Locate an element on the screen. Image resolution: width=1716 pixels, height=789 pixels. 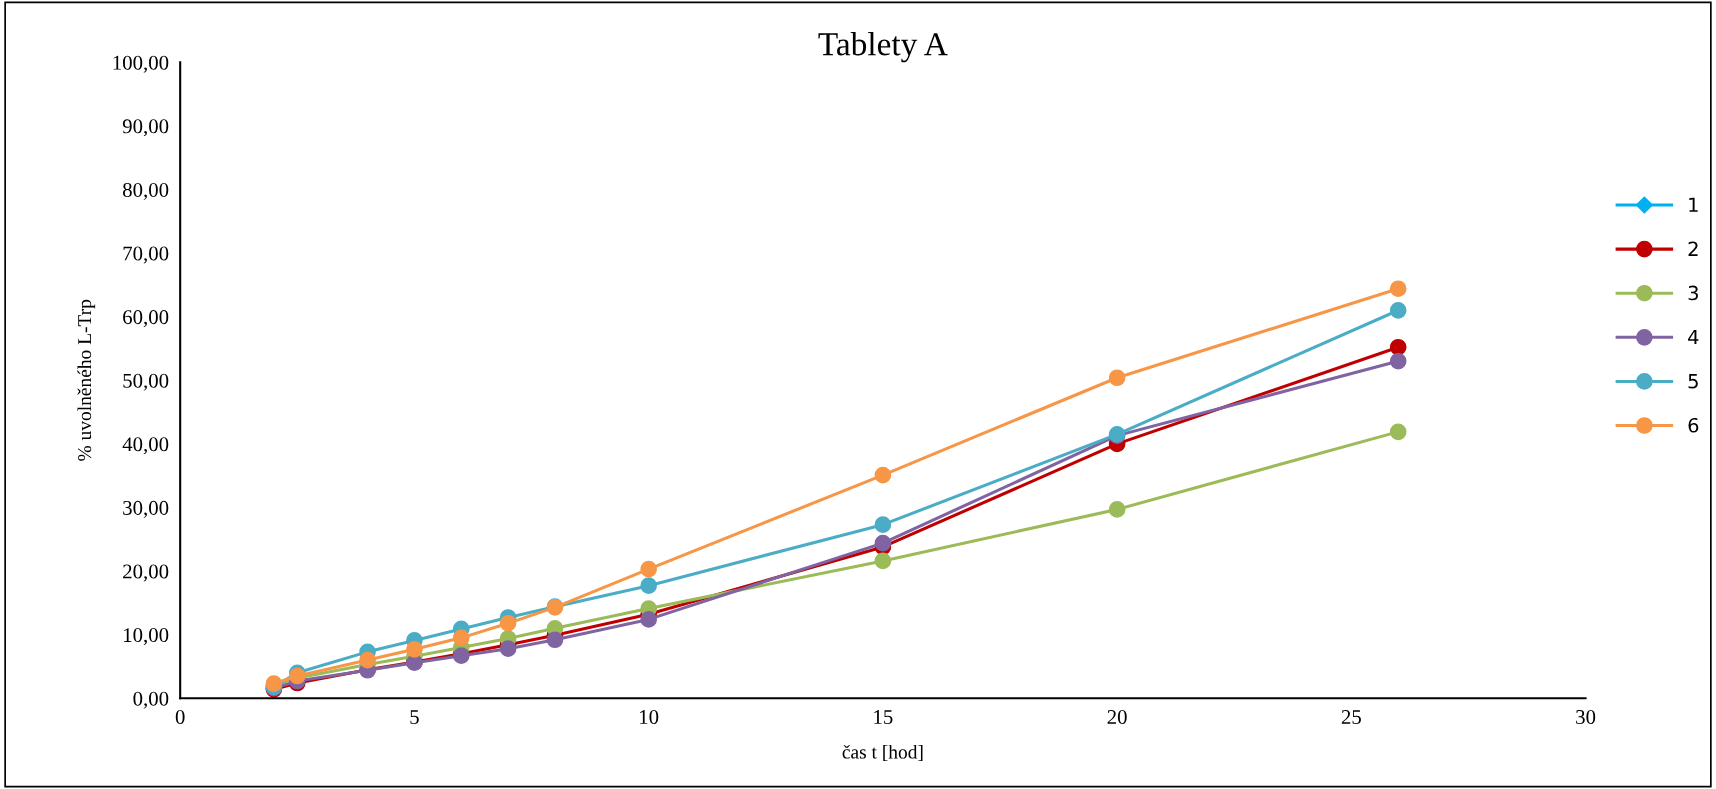
legend-label: 3 is located at coordinates (1693, 293).